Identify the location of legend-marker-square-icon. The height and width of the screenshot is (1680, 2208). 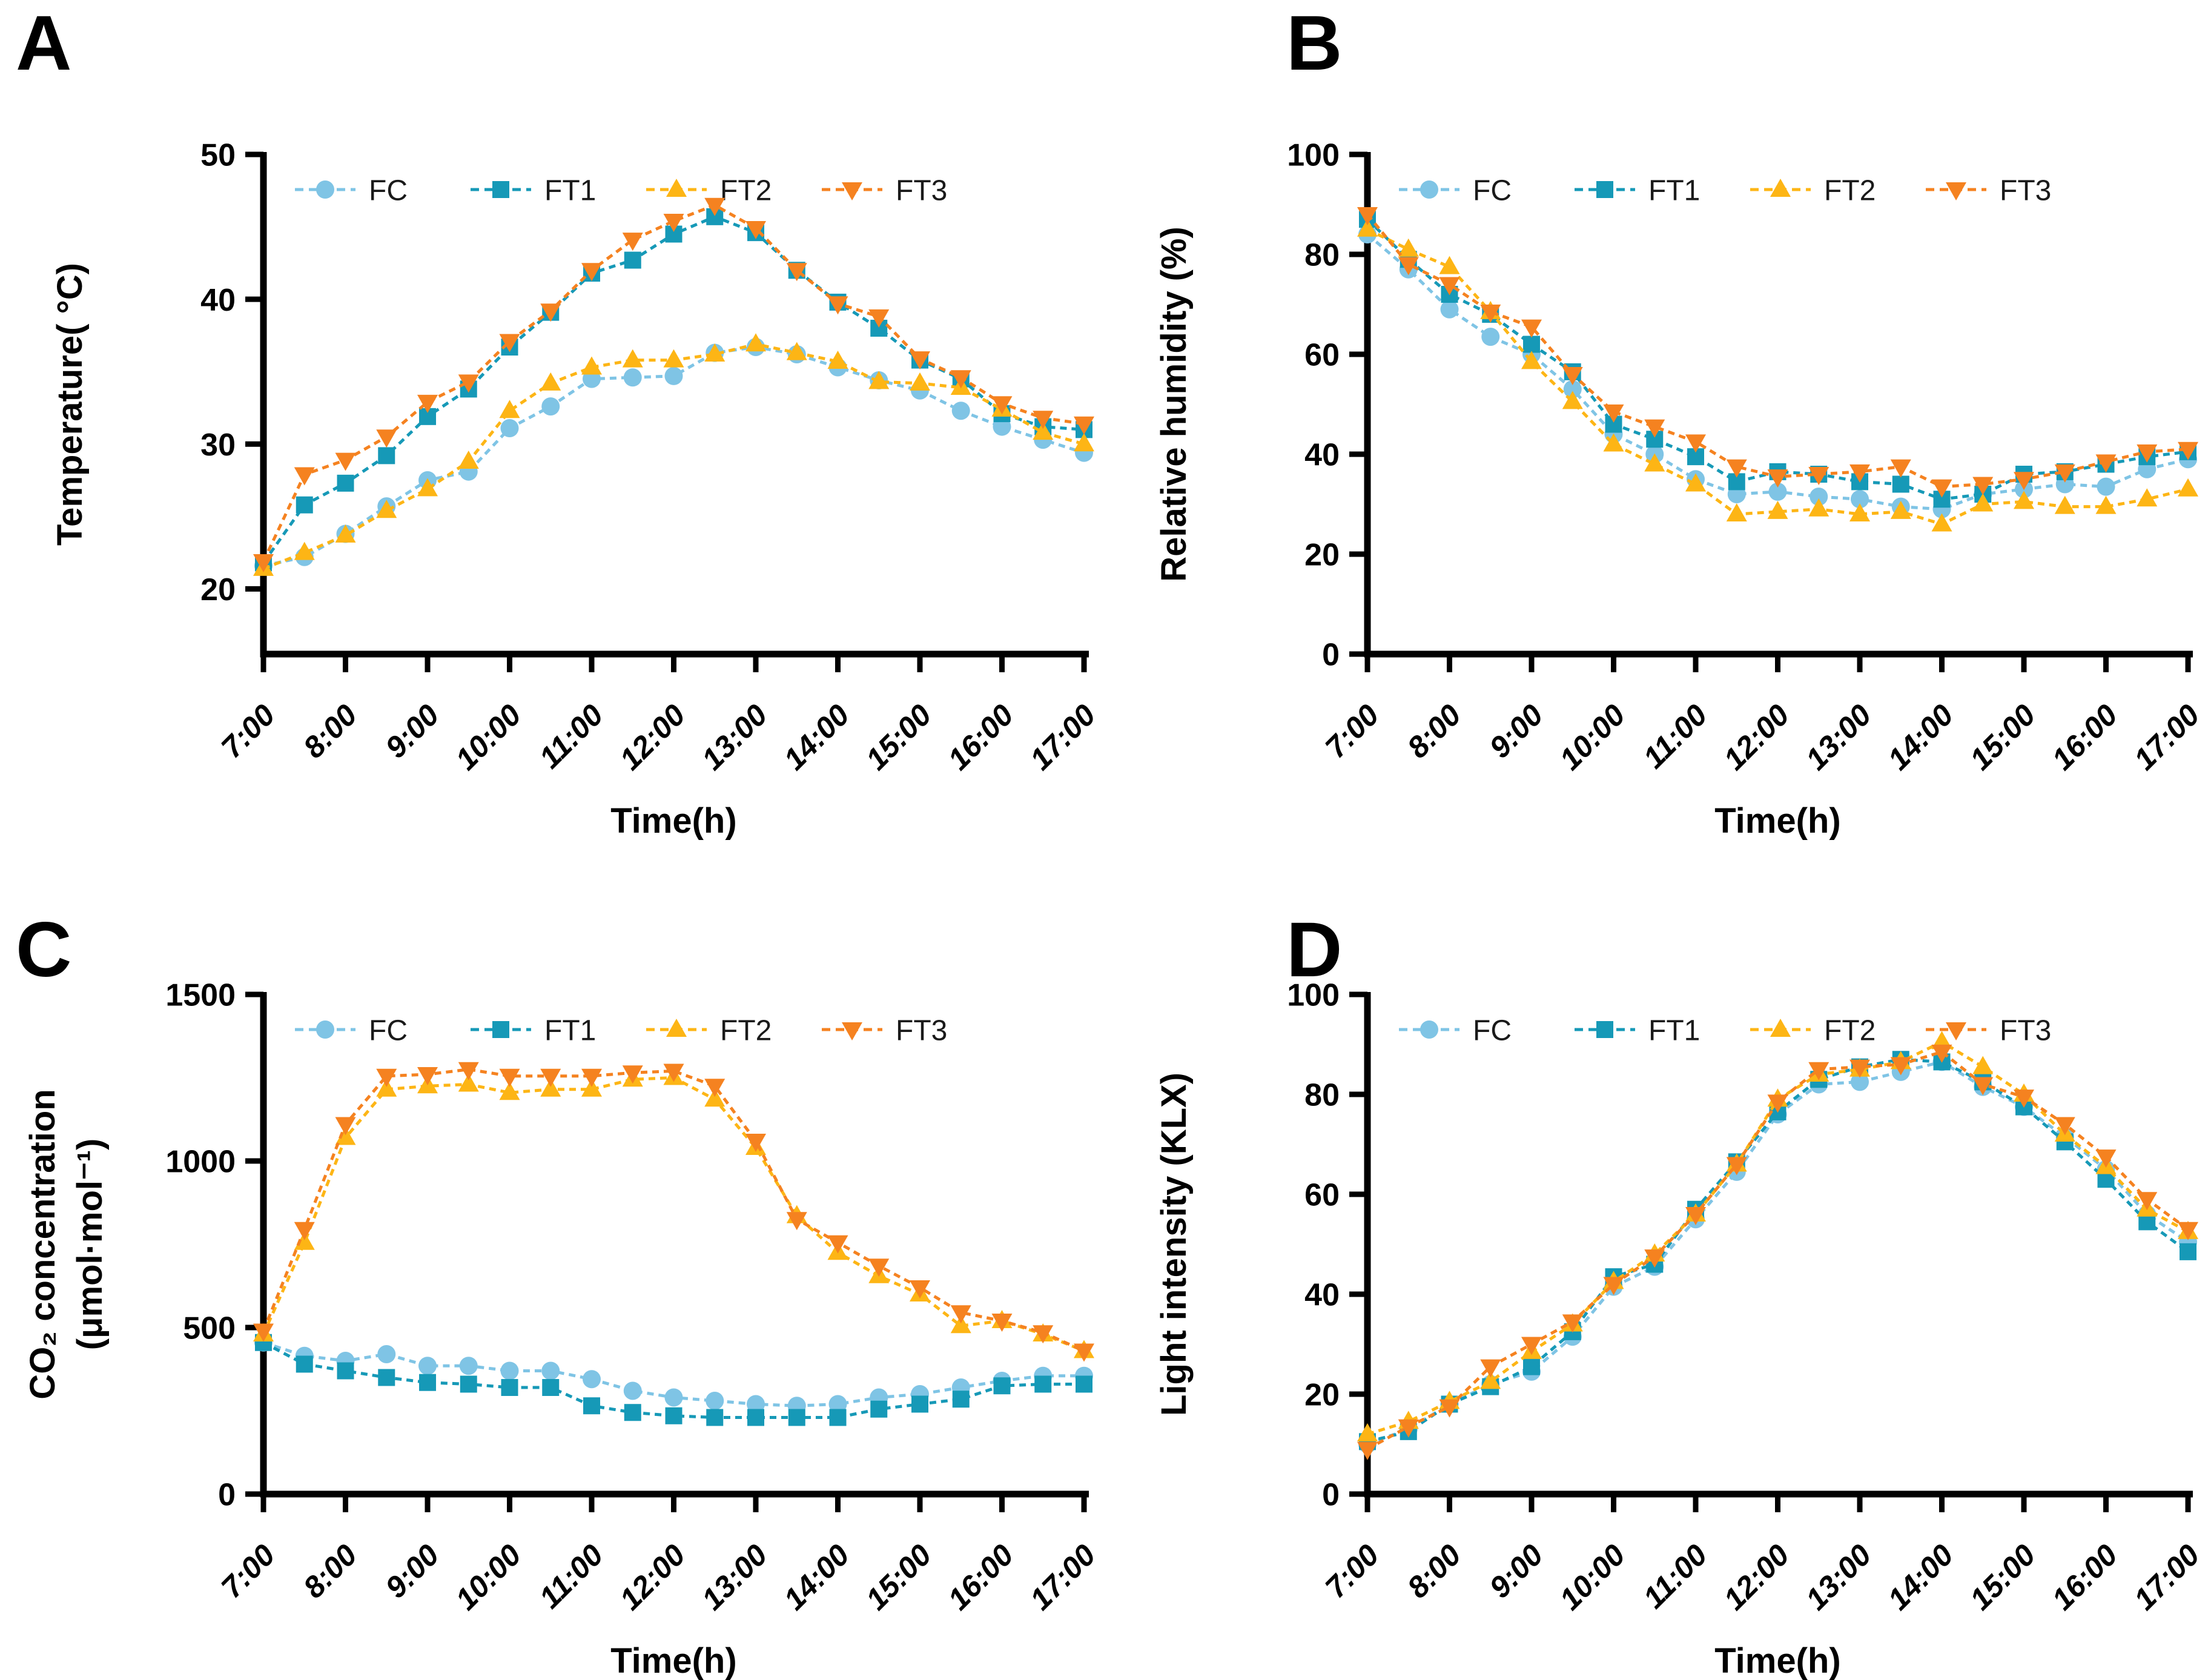
(1604, 1029).